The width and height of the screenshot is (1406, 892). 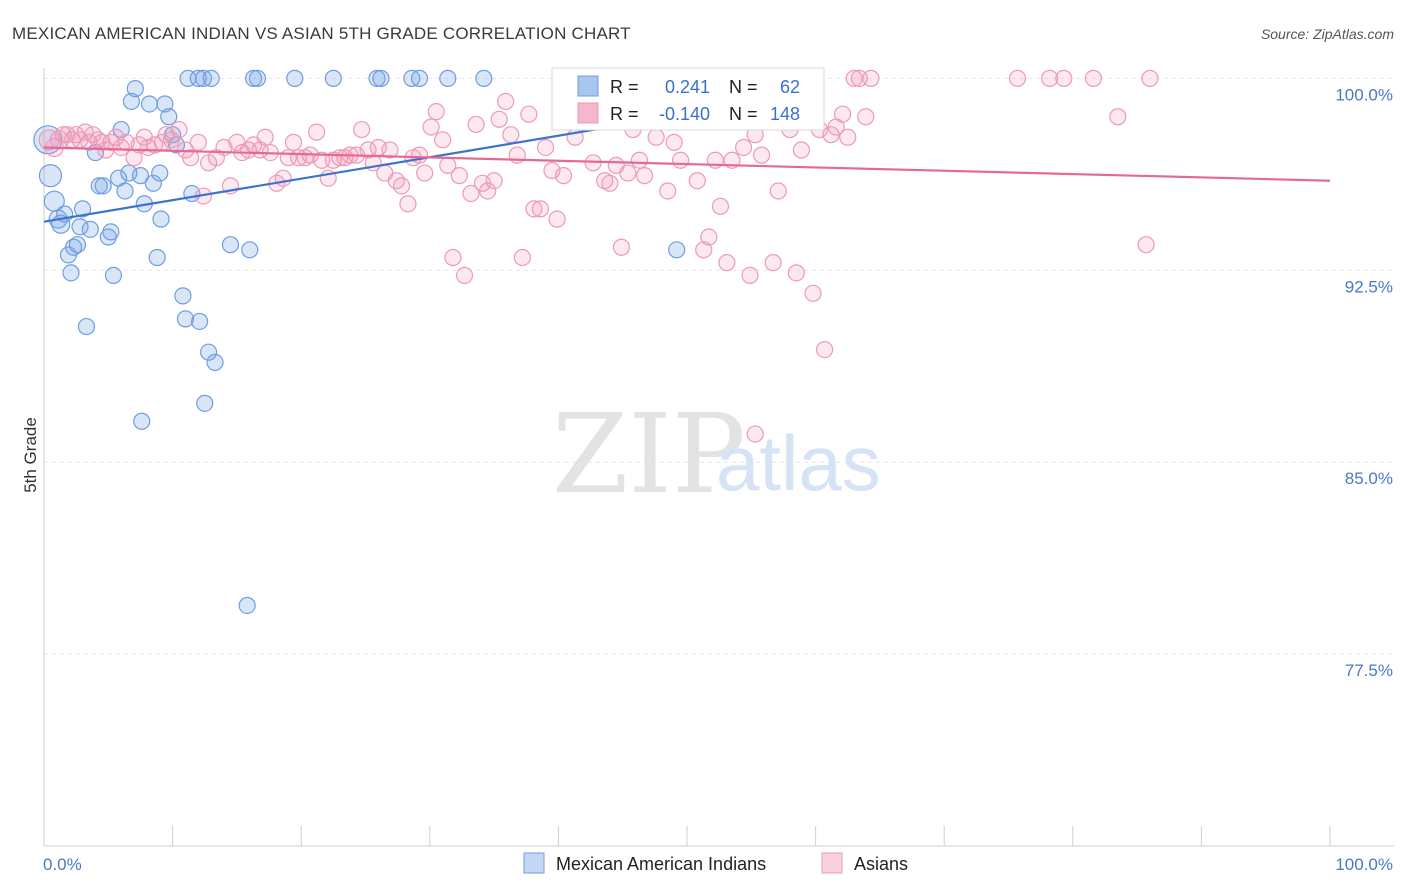 I want to click on legend-n-value-2: 148, so click(x=785, y=114).